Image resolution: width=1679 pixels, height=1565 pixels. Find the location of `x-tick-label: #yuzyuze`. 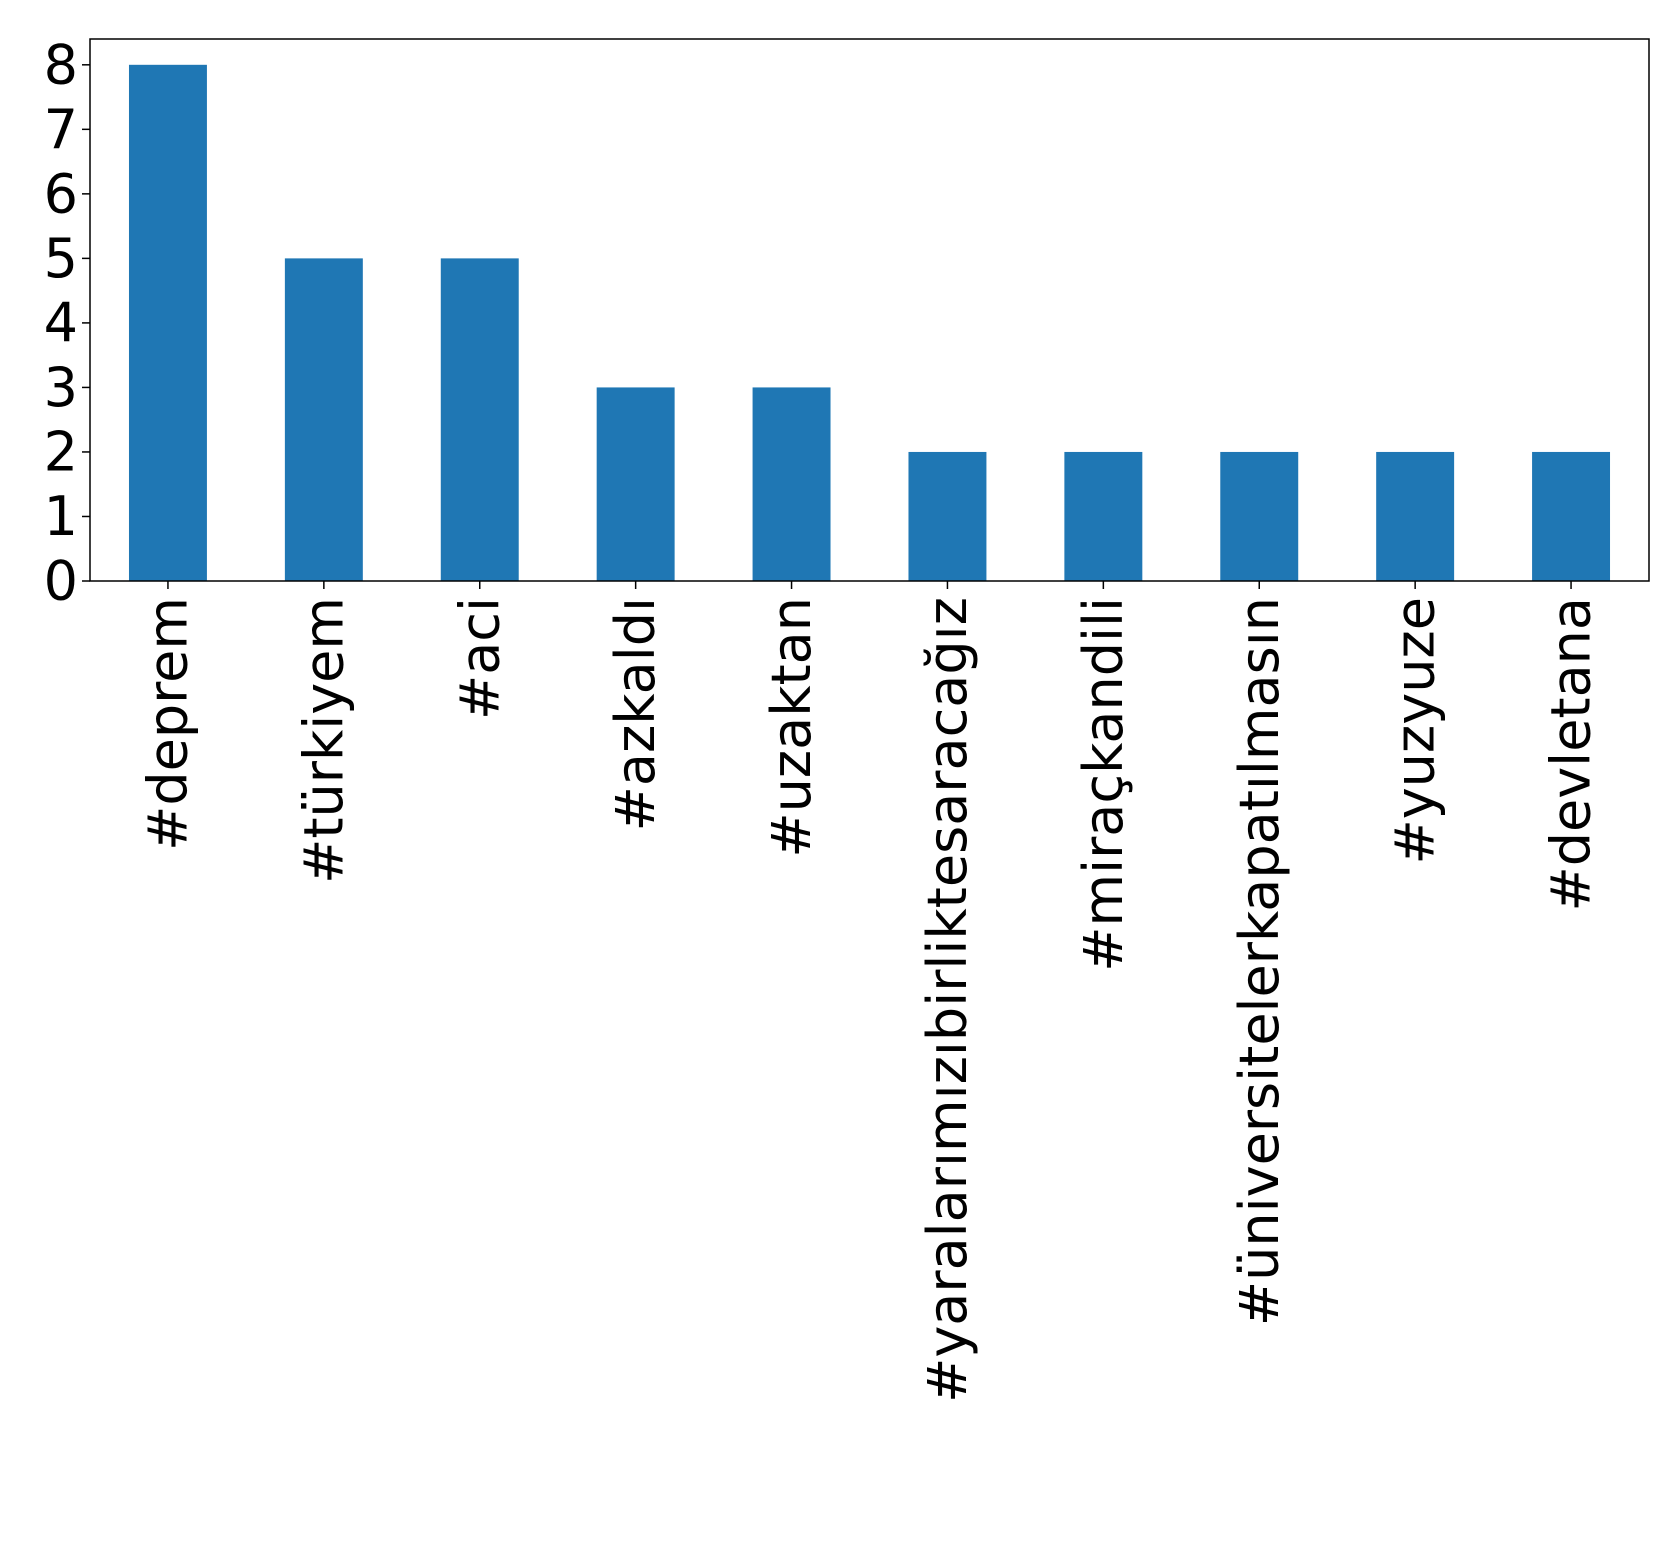

x-tick-label: #yuzyuze is located at coordinates (1415, 731).